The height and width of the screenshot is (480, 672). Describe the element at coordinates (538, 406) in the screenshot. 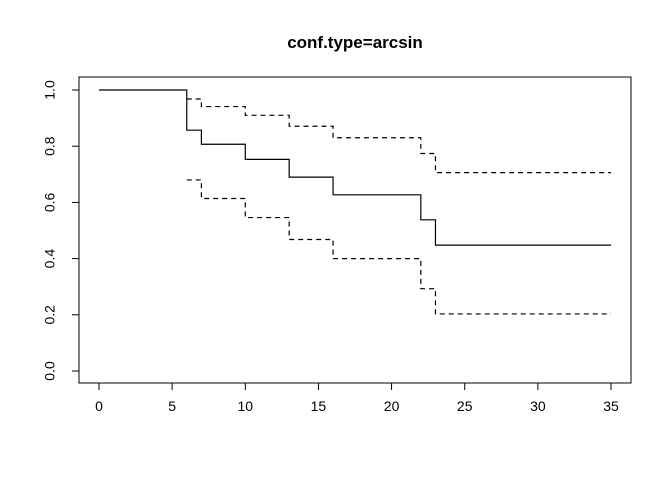

I see `x-tick-label: 30` at that location.